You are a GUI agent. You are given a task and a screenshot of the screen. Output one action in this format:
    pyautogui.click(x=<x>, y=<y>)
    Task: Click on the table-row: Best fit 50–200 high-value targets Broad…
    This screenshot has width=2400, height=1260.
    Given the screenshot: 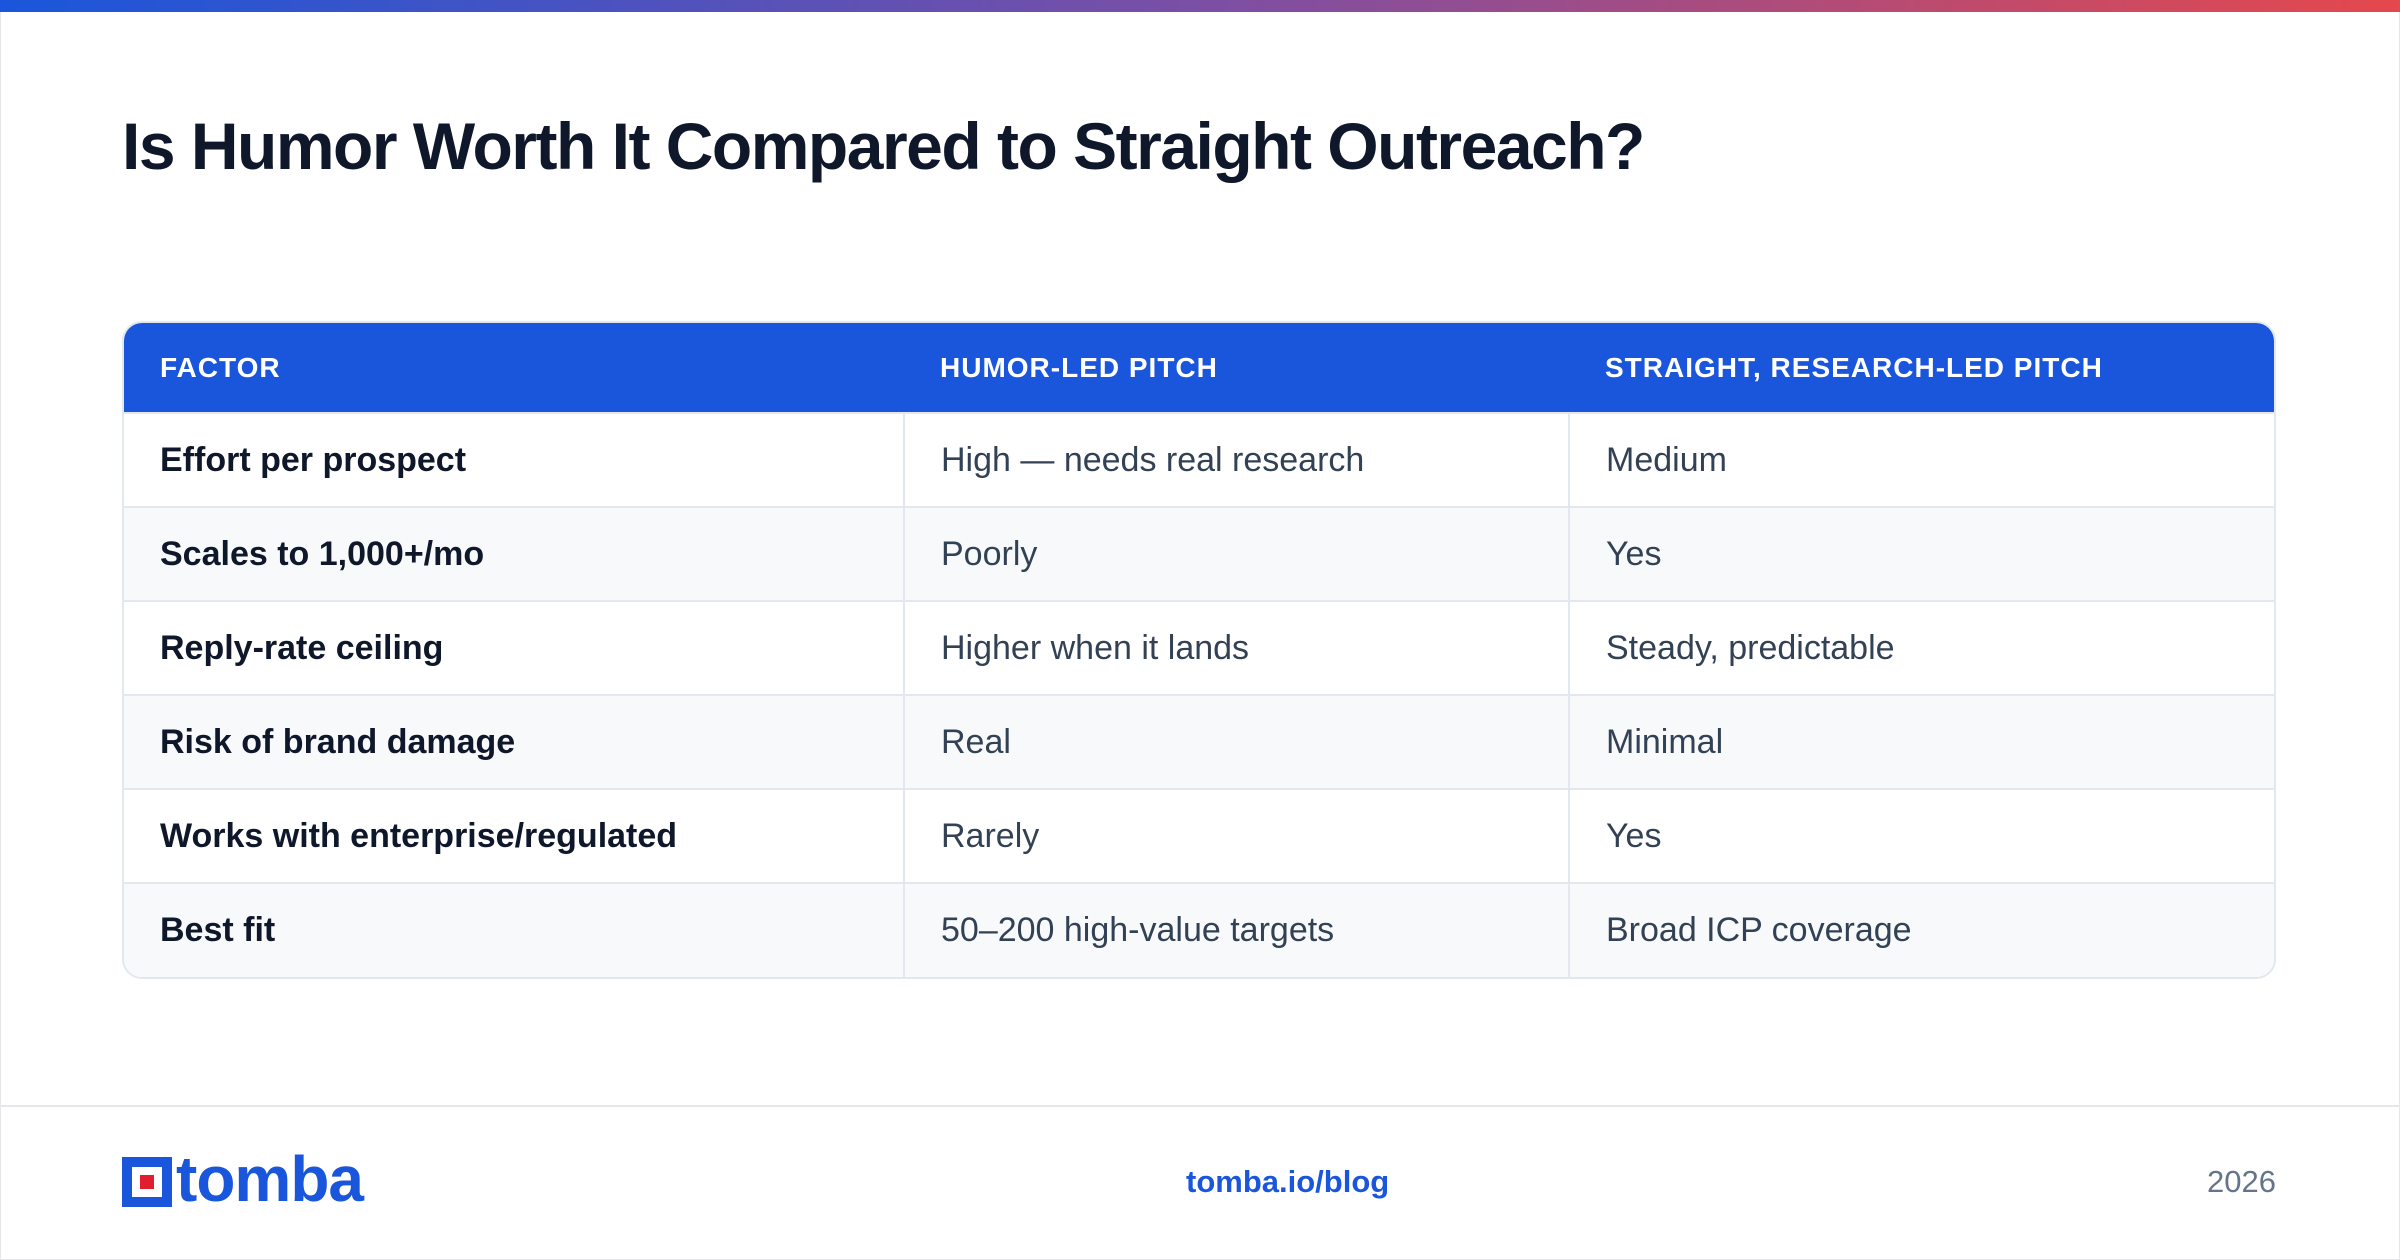 What is the action you would take?
    pyautogui.click(x=1199, y=929)
    